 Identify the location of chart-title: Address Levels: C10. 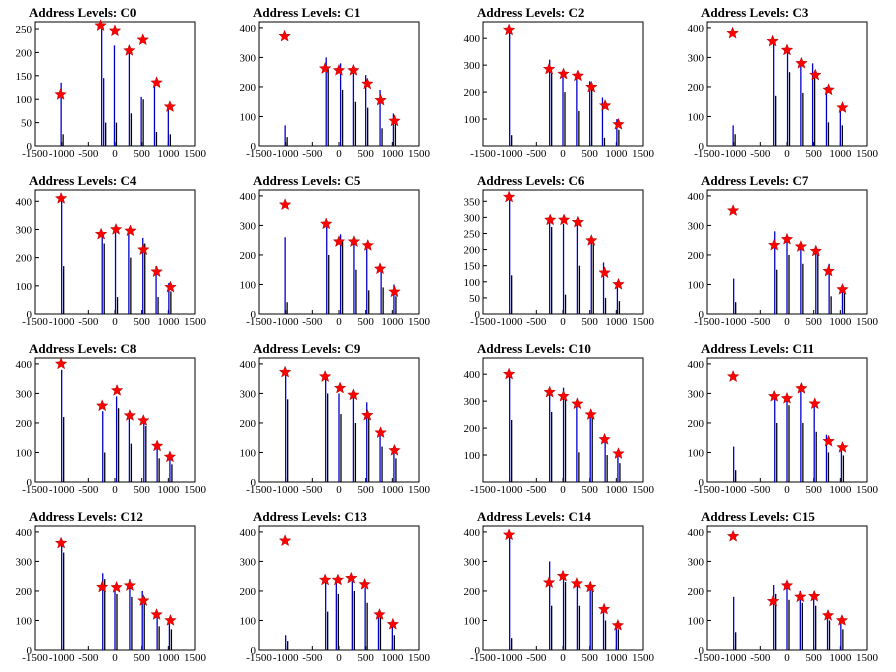
(534, 348).